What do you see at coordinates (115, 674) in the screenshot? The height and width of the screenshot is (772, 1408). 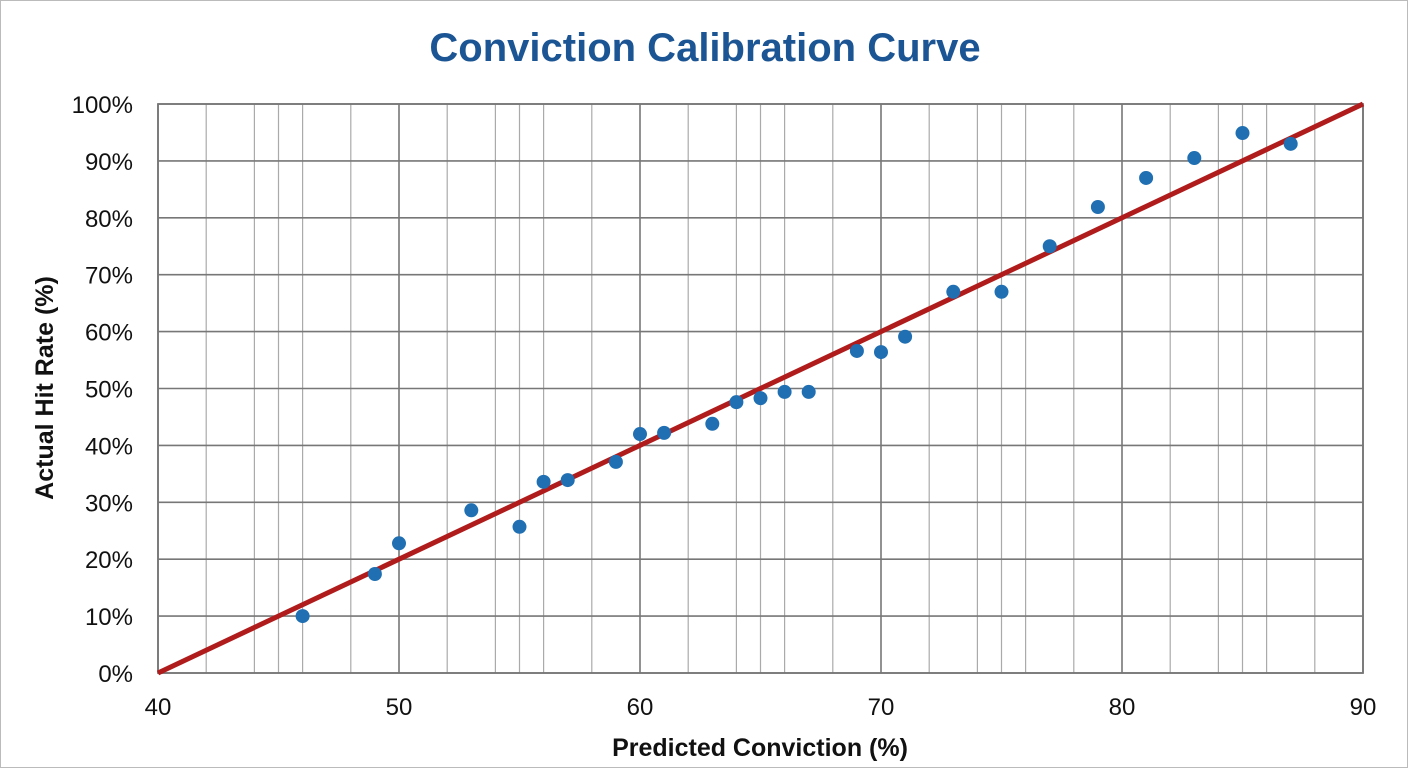 I see `y-tick-label: 0%` at bounding box center [115, 674].